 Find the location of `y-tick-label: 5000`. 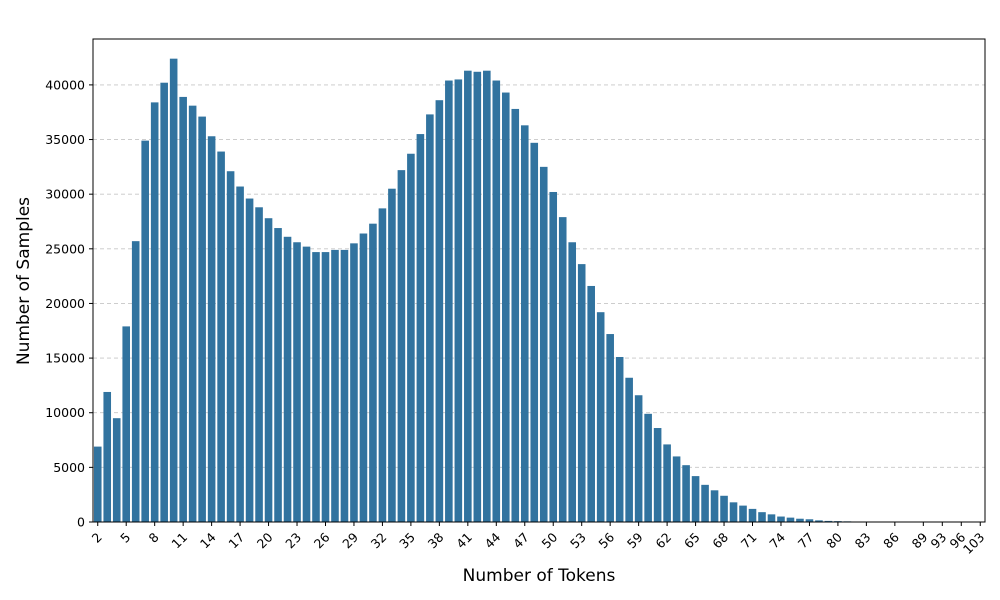

y-tick-label: 5000 is located at coordinates (69, 467).